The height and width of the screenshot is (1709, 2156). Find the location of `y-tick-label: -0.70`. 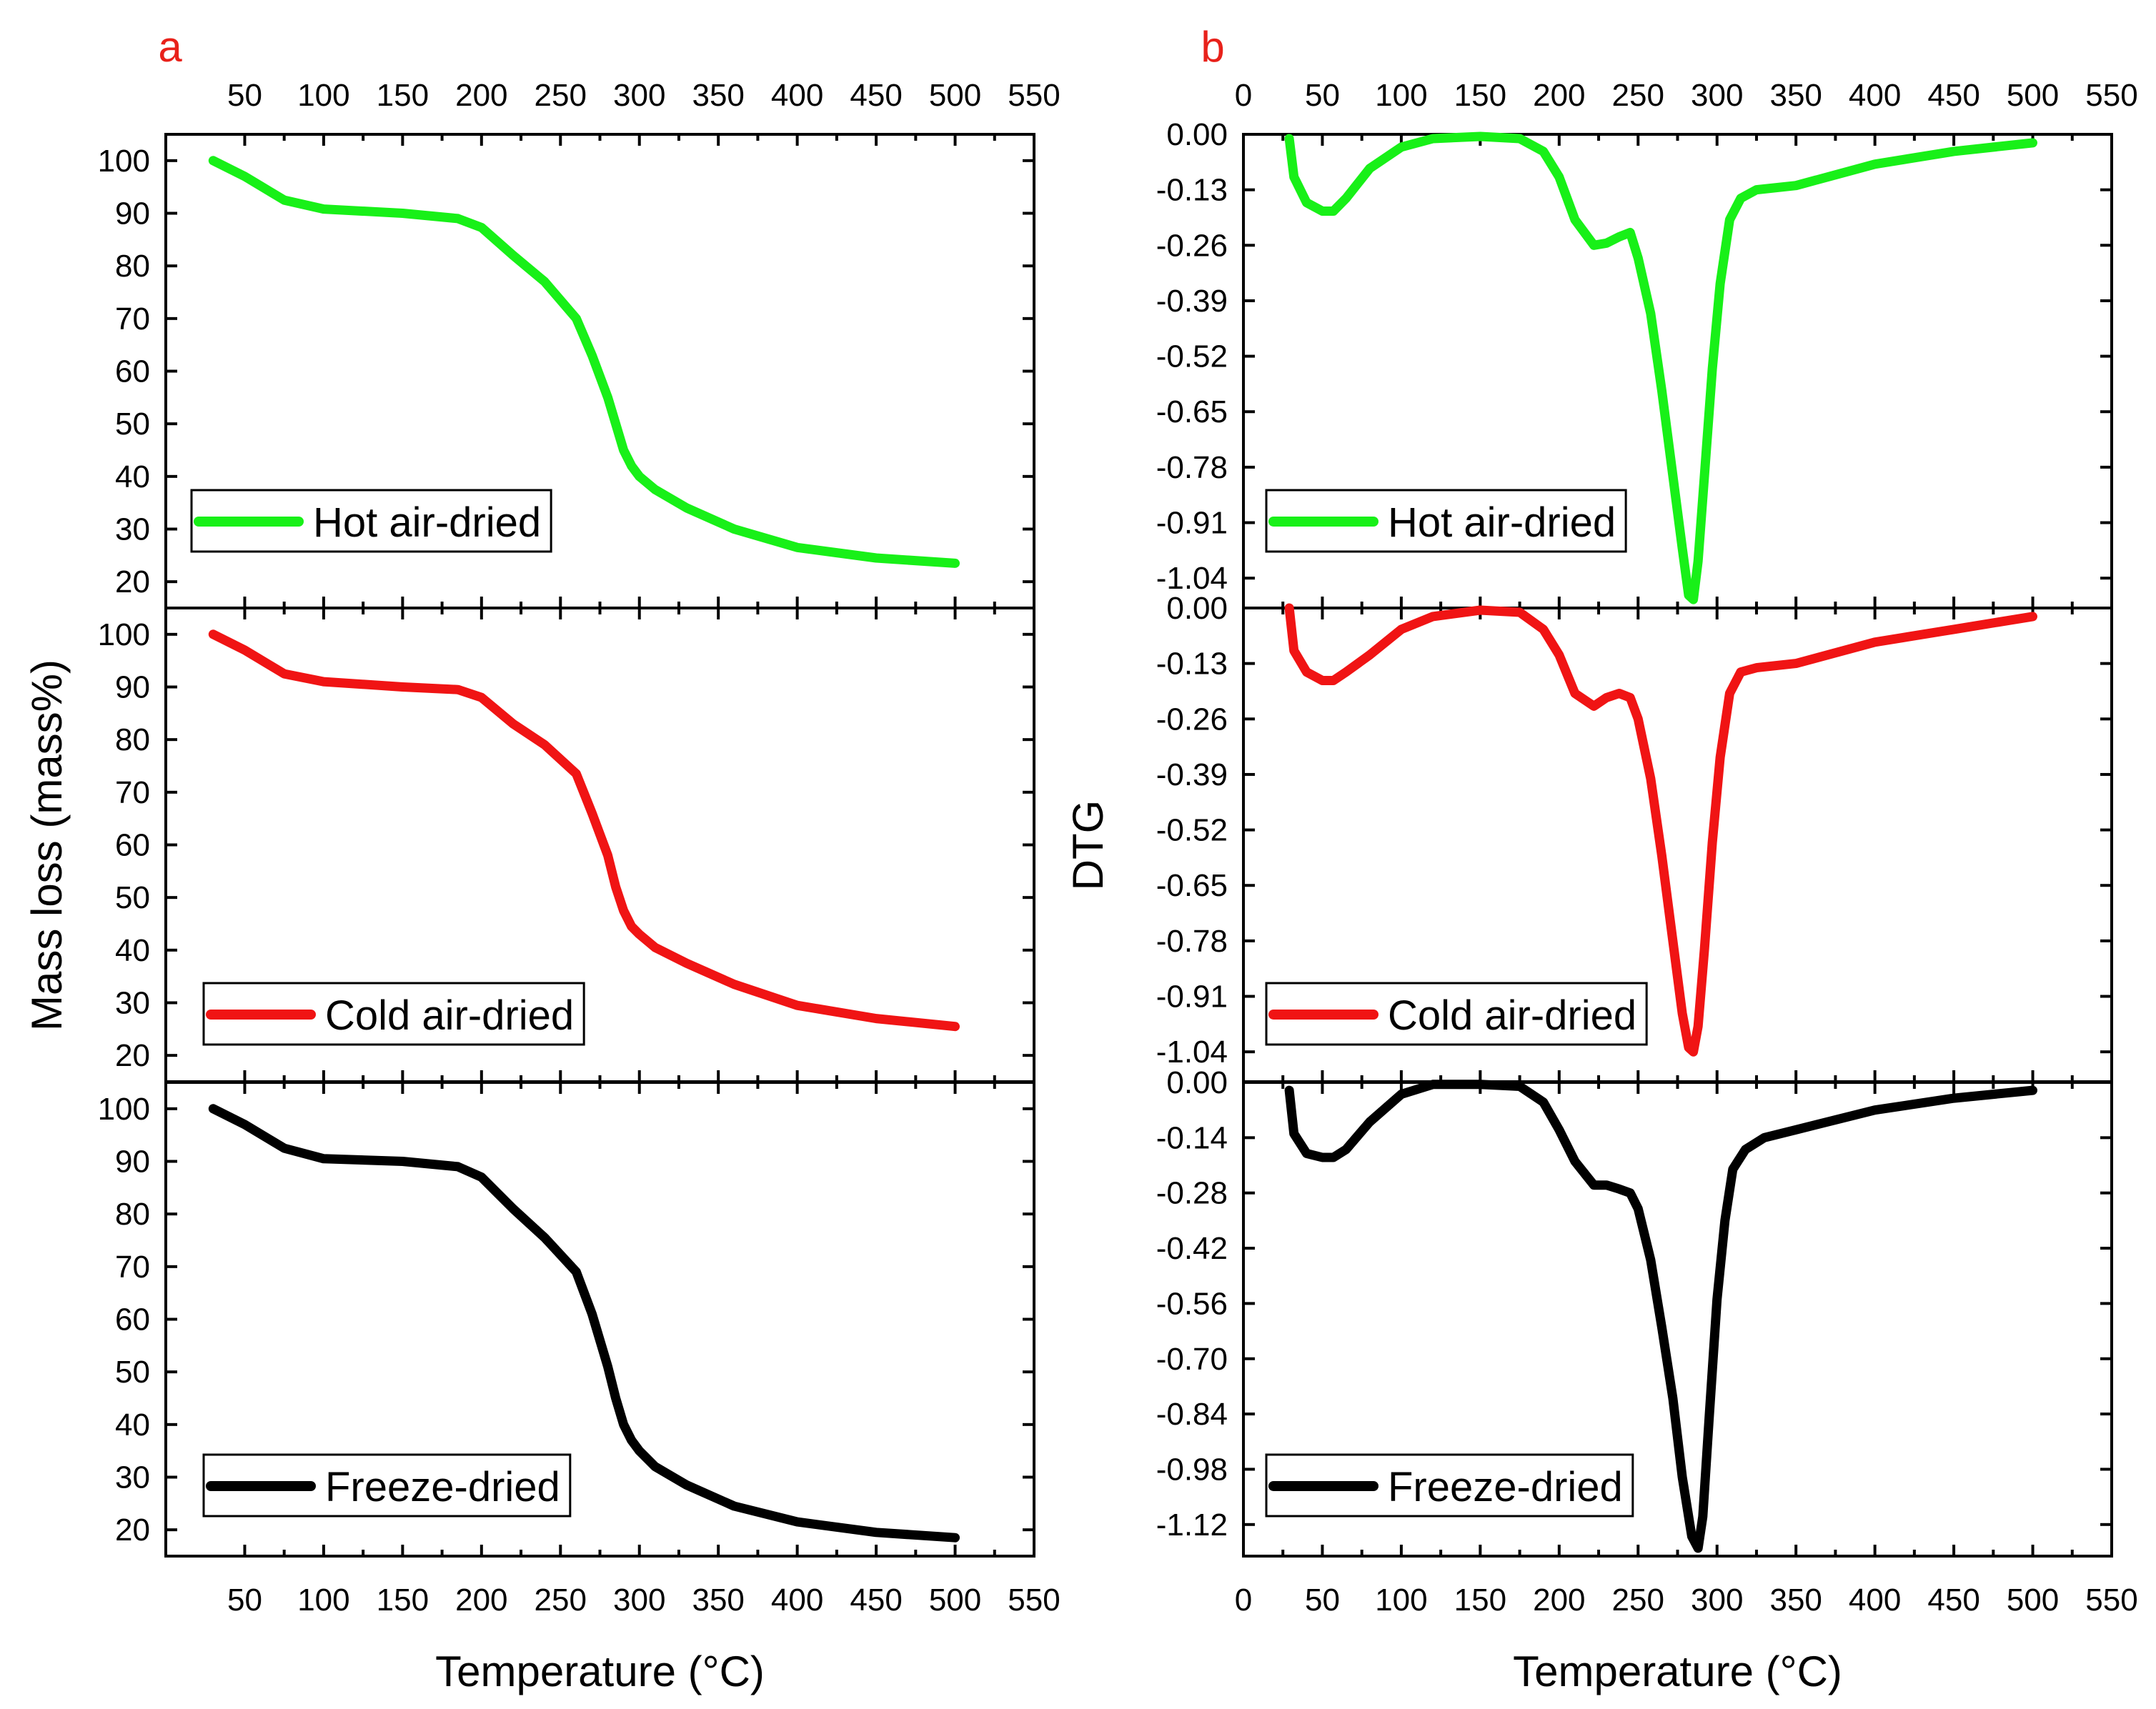

y-tick-label: -0.70 is located at coordinates (1192, 1359).